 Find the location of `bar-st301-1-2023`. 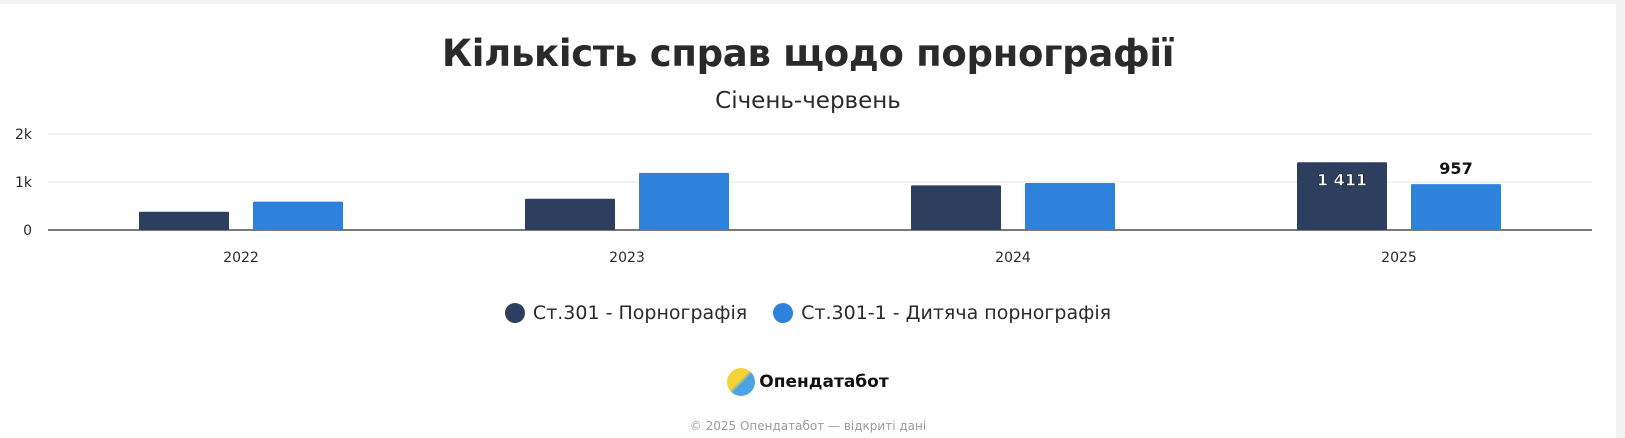

bar-st301-1-2023 is located at coordinates (684, 201).